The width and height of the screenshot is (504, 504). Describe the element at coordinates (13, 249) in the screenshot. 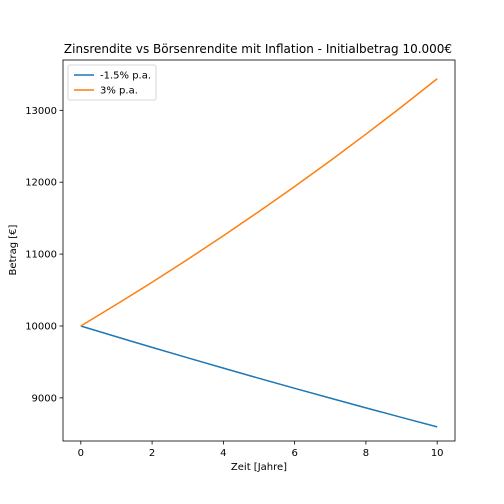

I see `y-axis-label: Betrag [€]` at that location.